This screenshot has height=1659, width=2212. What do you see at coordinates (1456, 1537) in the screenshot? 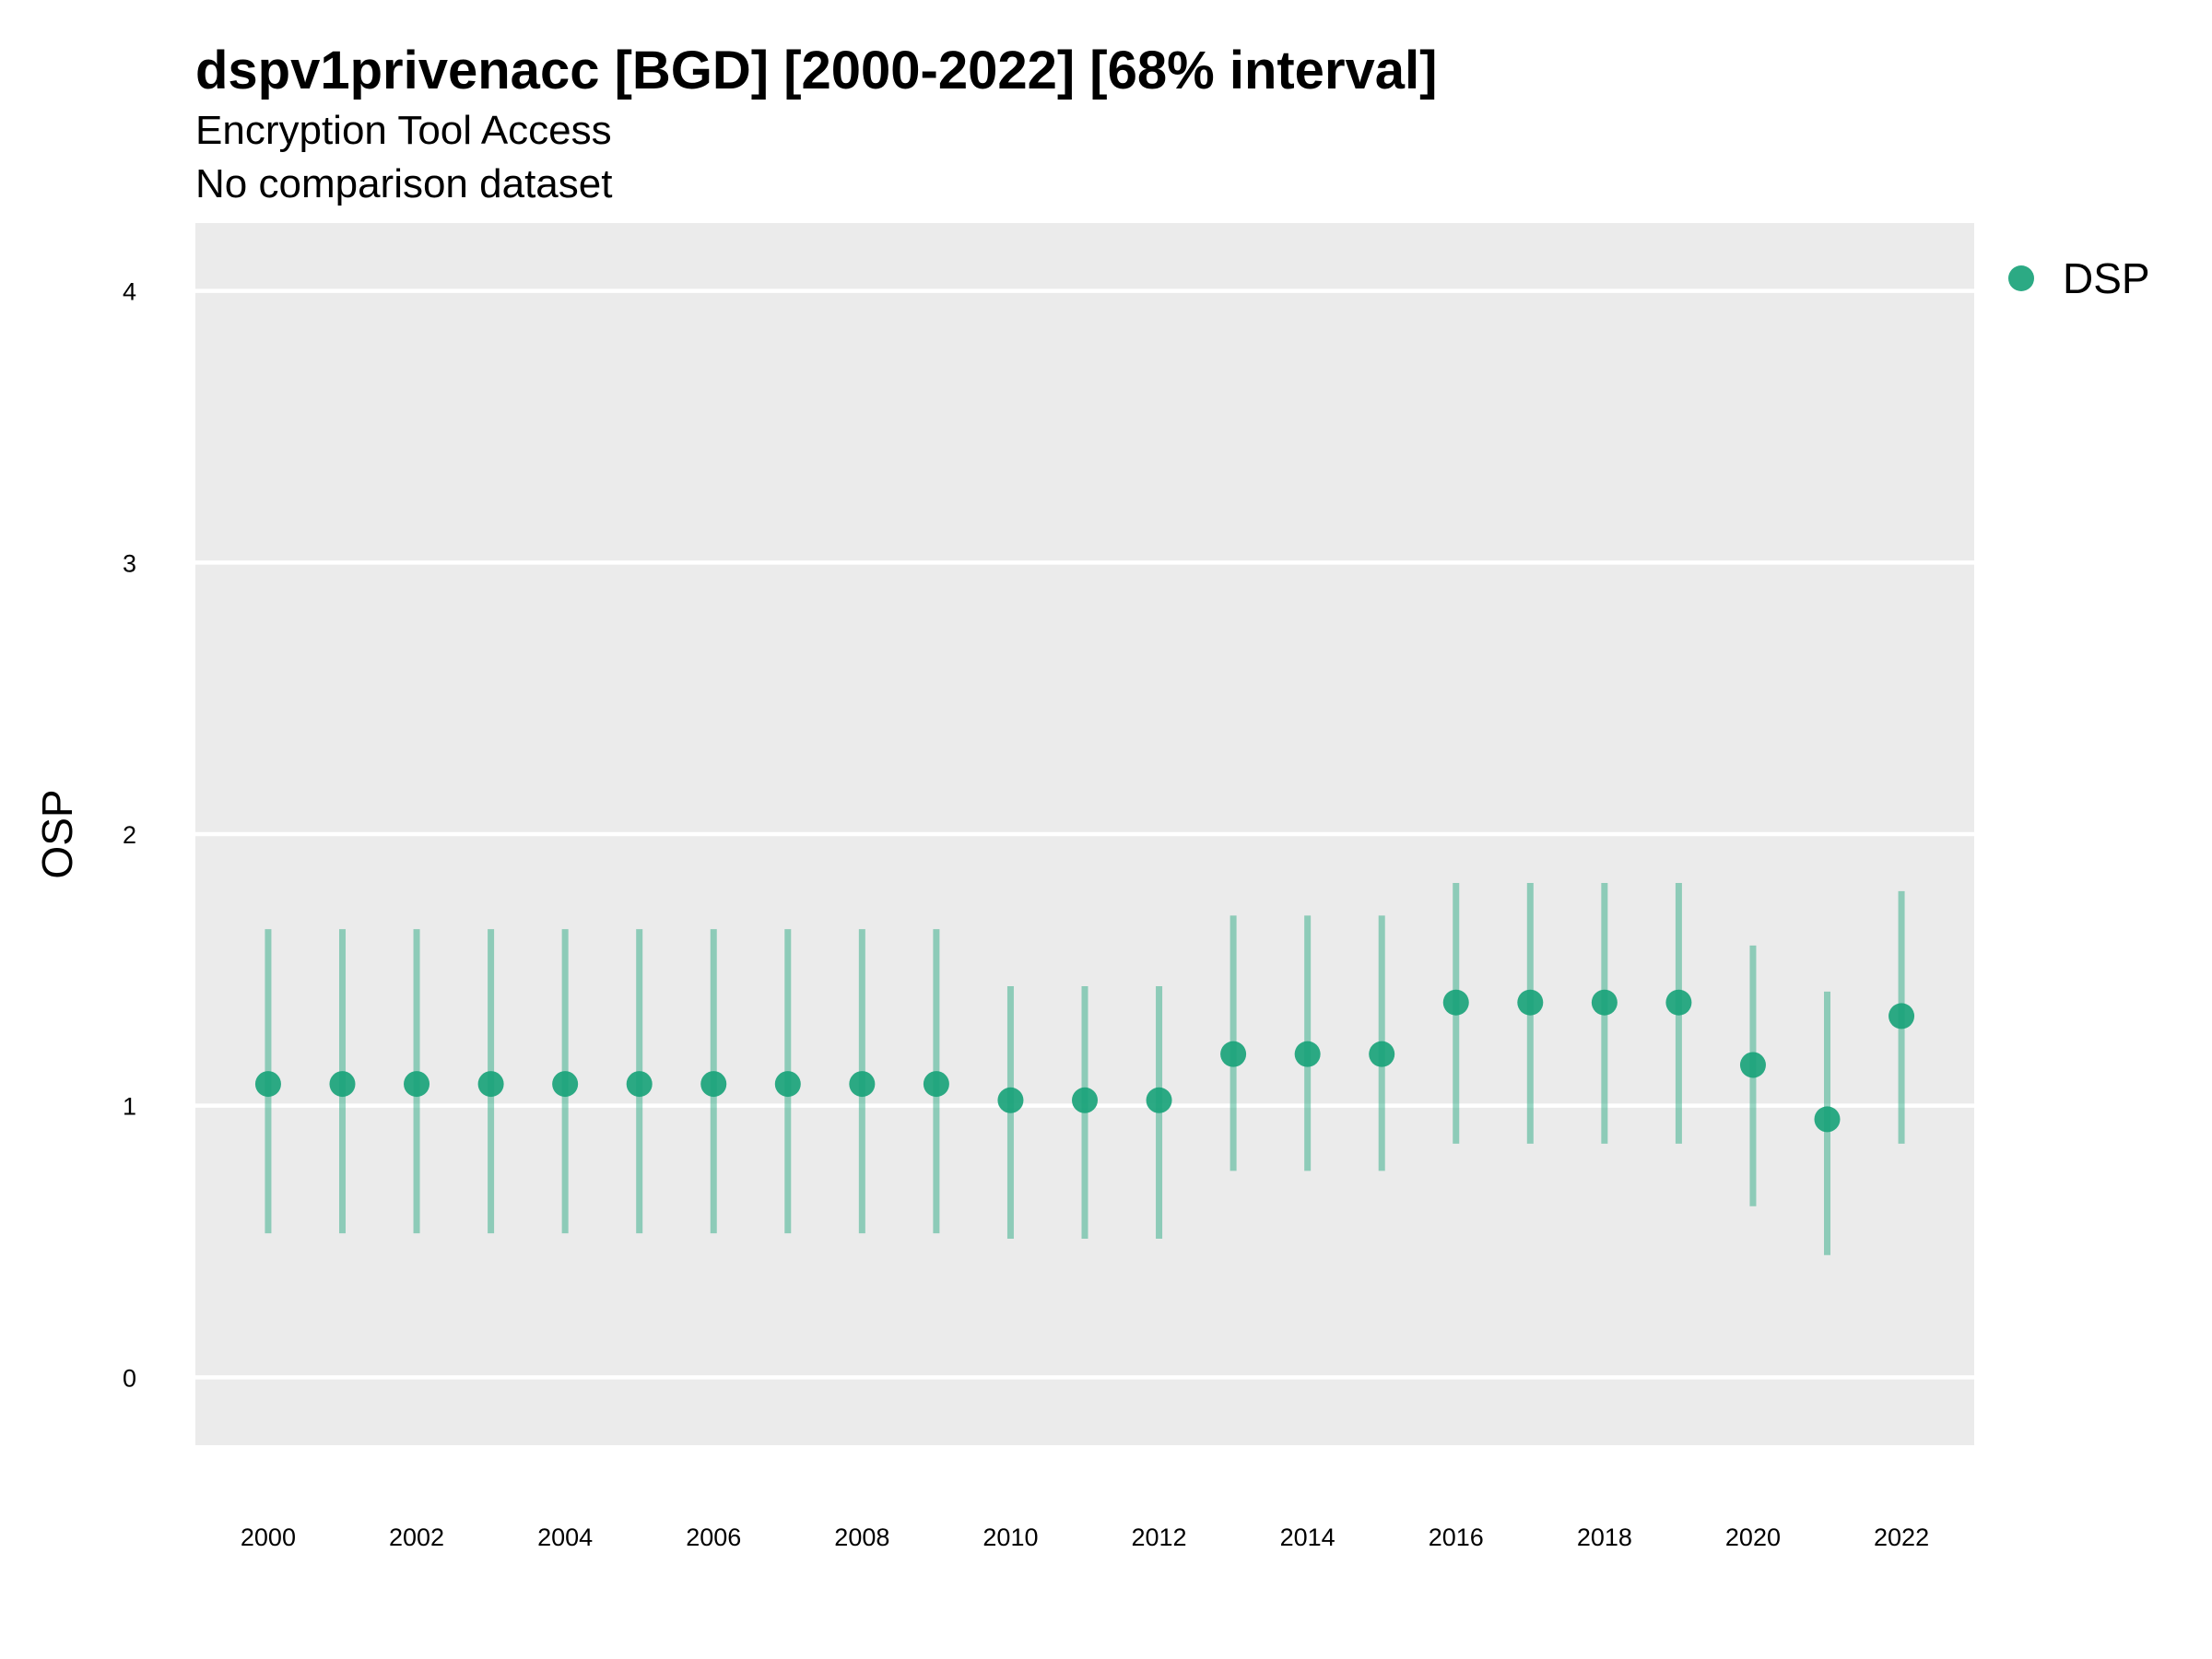
I see `x-tick-label: 2016` at bounding box center [1456, 1537].